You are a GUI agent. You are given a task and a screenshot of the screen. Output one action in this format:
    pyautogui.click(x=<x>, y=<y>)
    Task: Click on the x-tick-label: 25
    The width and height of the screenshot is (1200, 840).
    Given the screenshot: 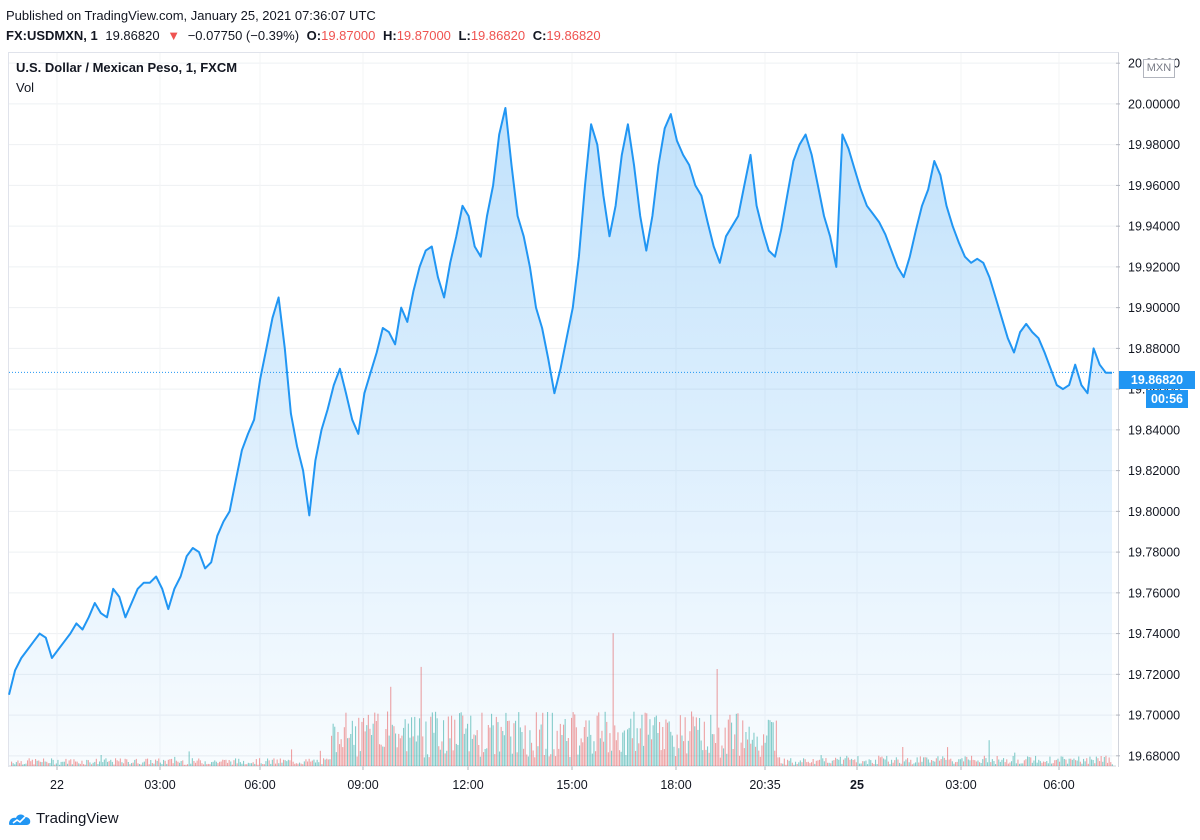 What is the action you would take?
    pyautogui.click(x=857, y=785)
    